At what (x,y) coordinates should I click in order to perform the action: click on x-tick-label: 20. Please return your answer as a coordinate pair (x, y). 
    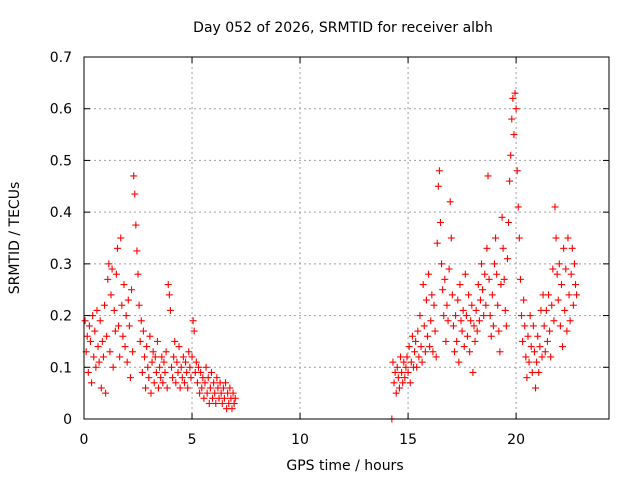
    Looking at the image, I should click on (516, 440).